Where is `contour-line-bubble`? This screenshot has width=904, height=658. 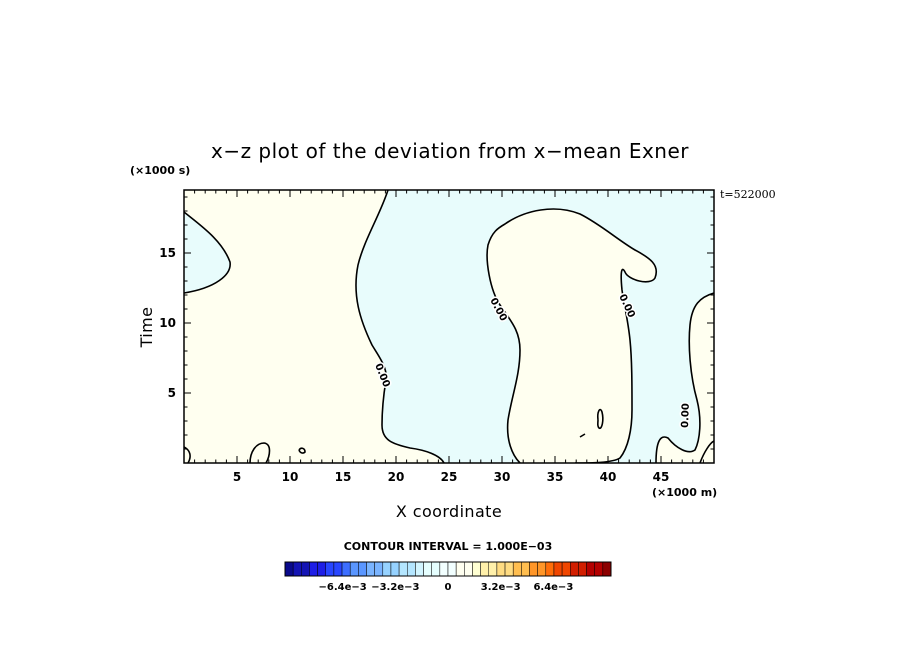 contour-line-bubble is located at coordinates (571, 335).